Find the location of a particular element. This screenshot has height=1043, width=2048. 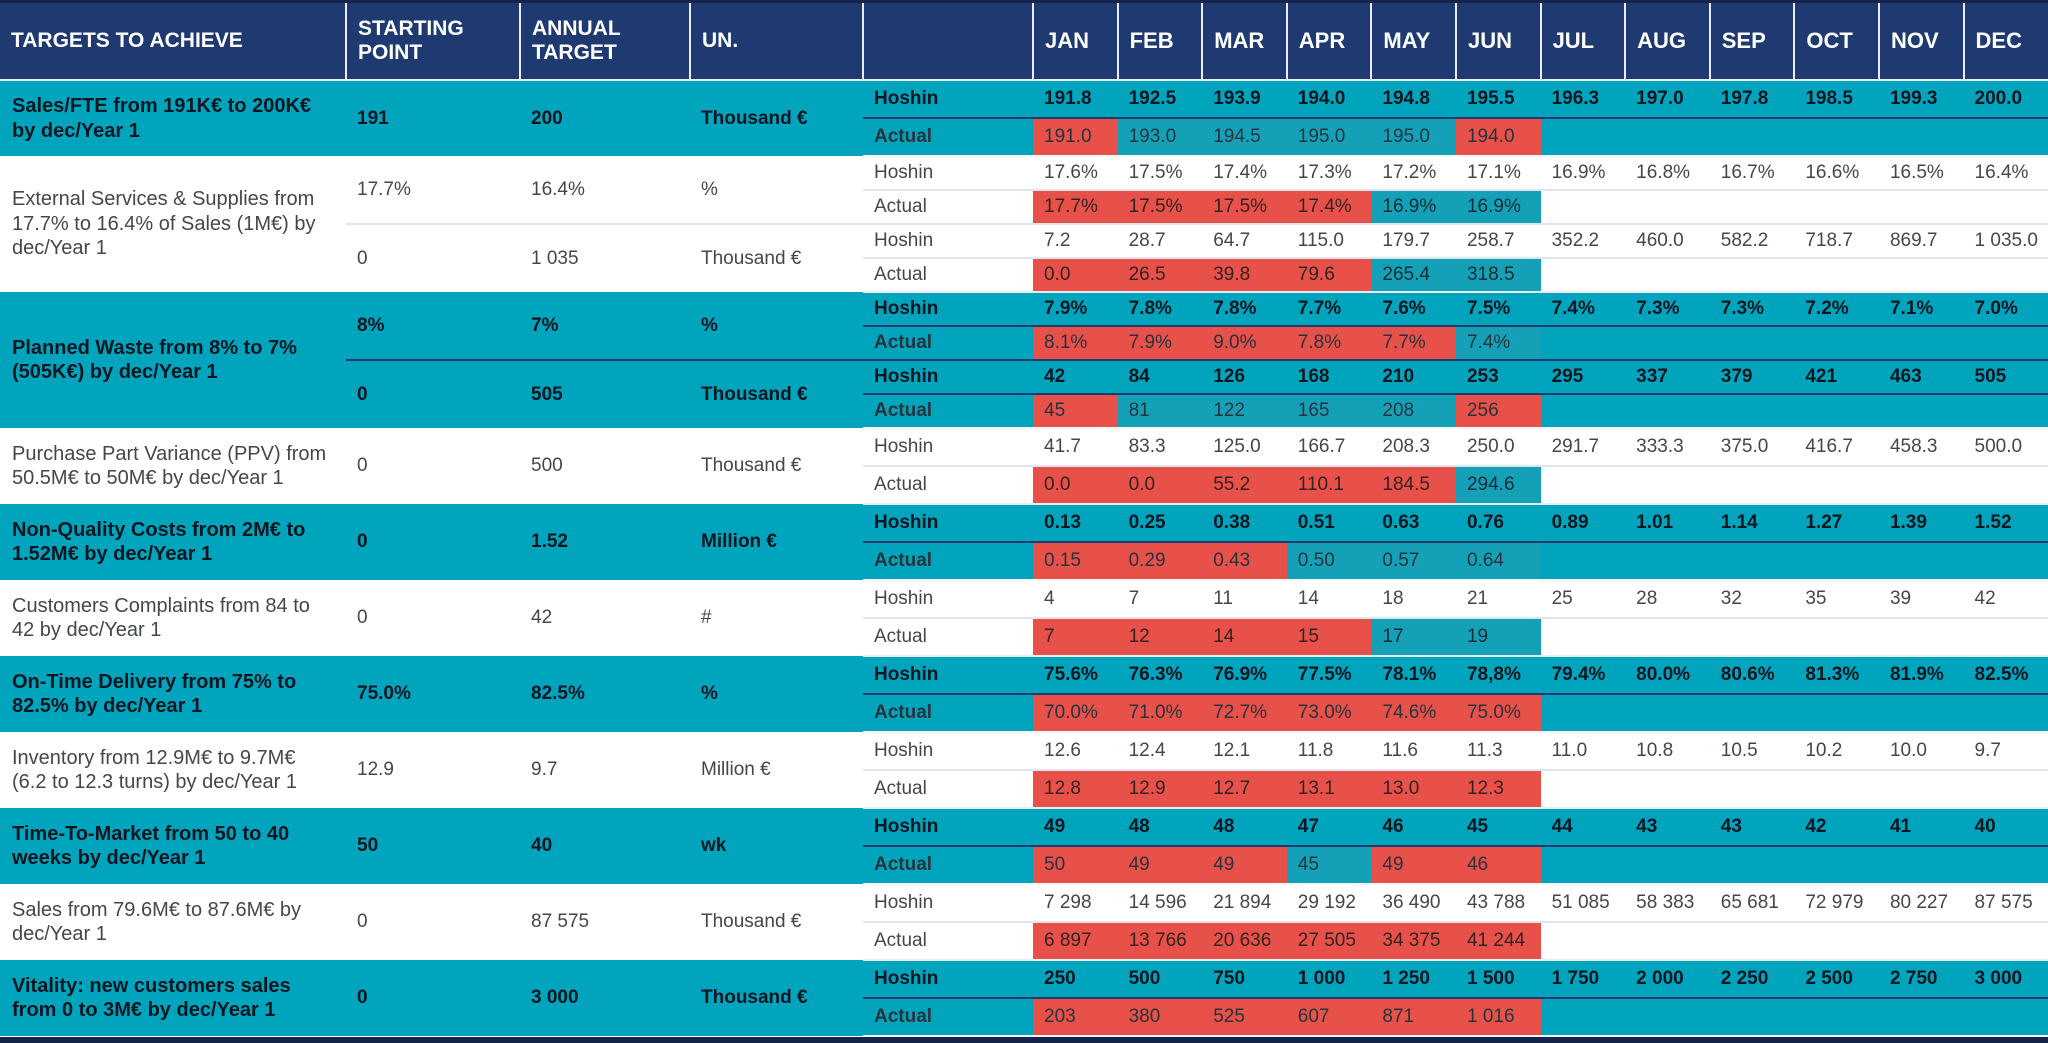

column-header-targets: TARGETS TO ACHIEVE is located at coordinates (173, 42).